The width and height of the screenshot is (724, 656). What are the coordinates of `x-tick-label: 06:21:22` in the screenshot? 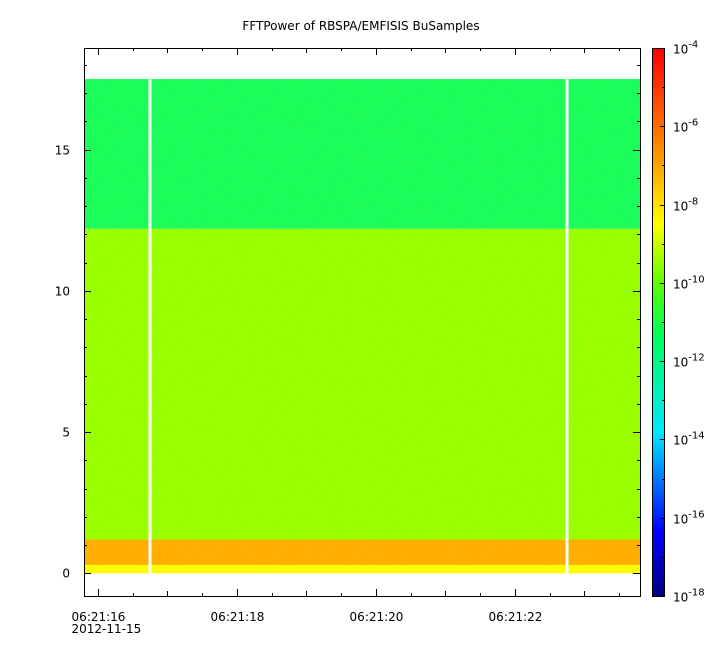 It's located at (516, 617).